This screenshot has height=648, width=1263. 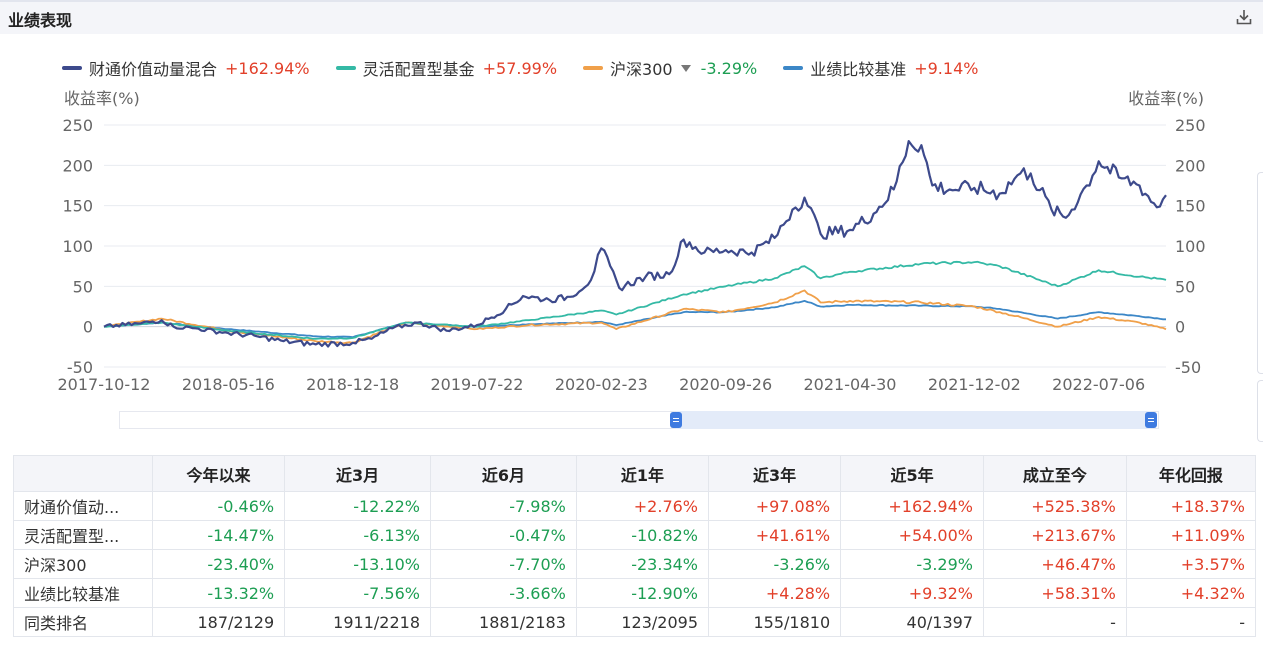 I want to click on table-cell: 123/2095, so click(x=642, y=622).